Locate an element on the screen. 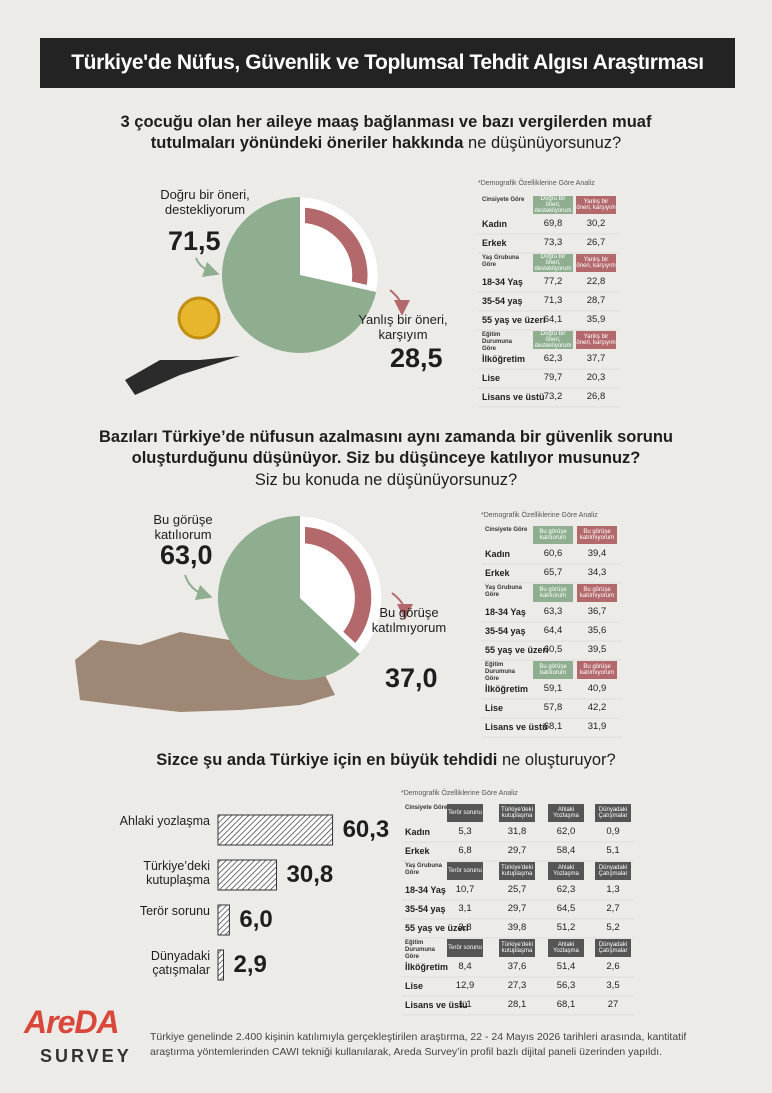 This screenshot has height=1093, width=772. coin-icon is located at coordinates (199, 318).